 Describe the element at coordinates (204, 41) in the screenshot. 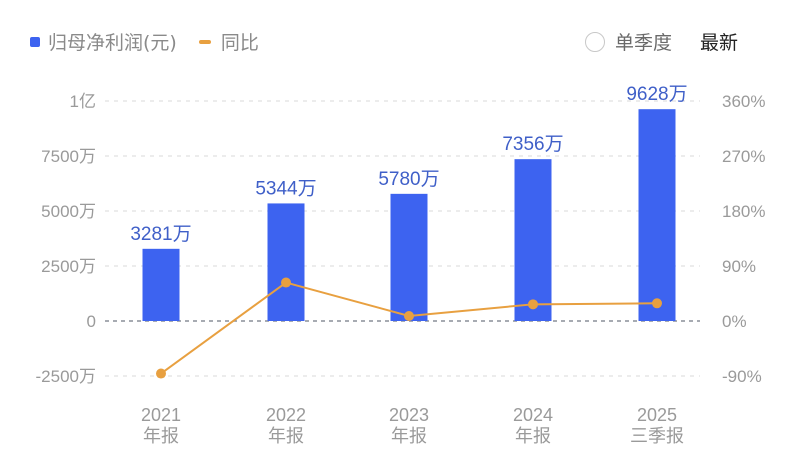

I see `line-swatch-icon` at that location.